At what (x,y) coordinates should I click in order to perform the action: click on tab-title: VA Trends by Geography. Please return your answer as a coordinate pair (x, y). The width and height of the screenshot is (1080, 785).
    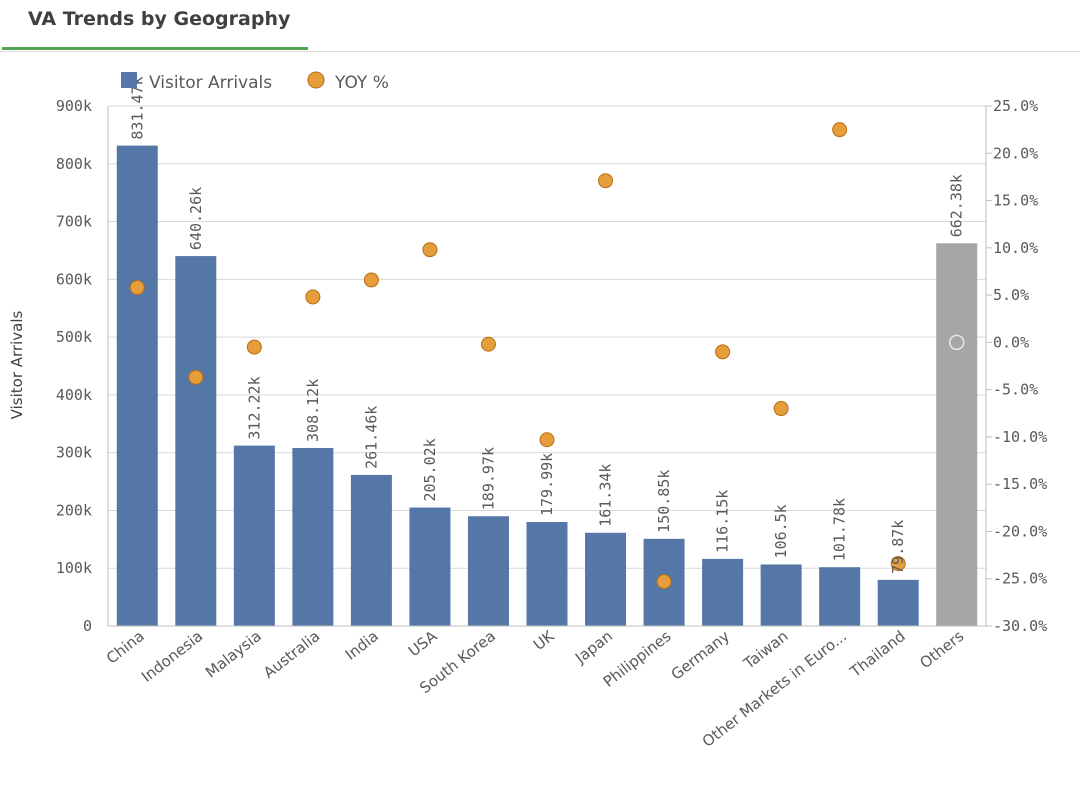
    Looking at the image, I should click on (159, 19).